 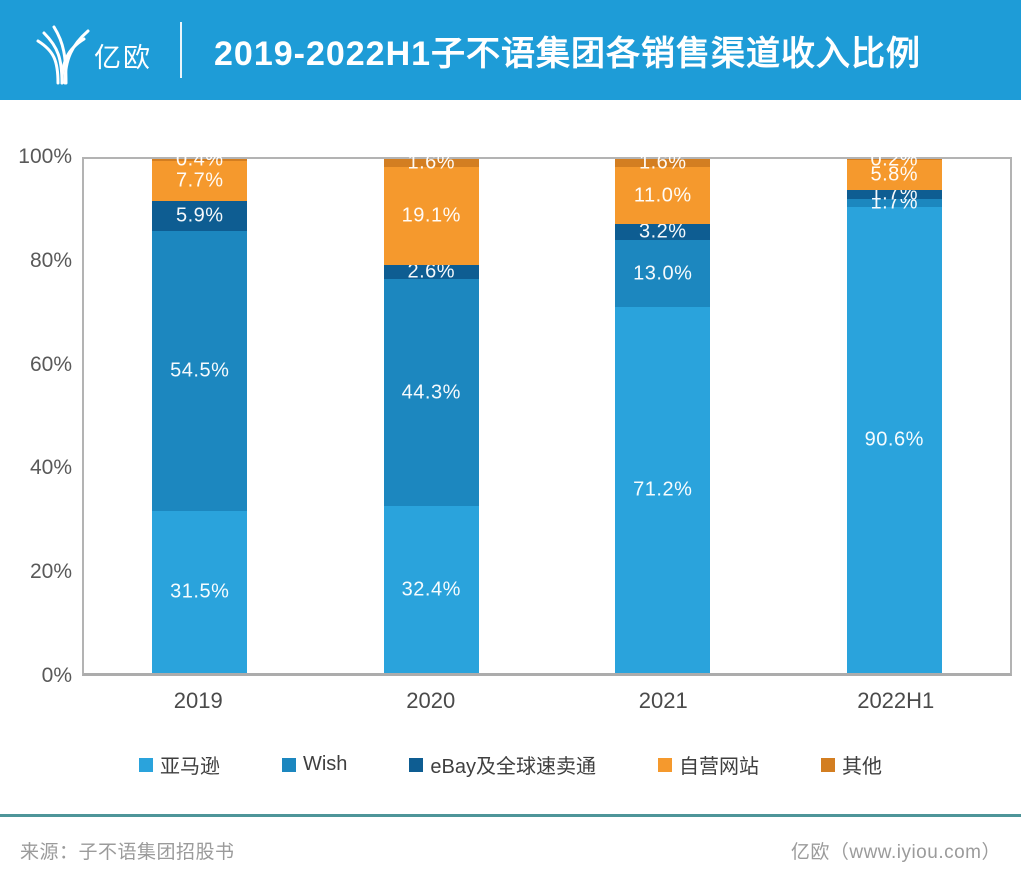 I want to click on site-credit: 亿欧（www.iyiou.com）, so click(x=895, y=852).